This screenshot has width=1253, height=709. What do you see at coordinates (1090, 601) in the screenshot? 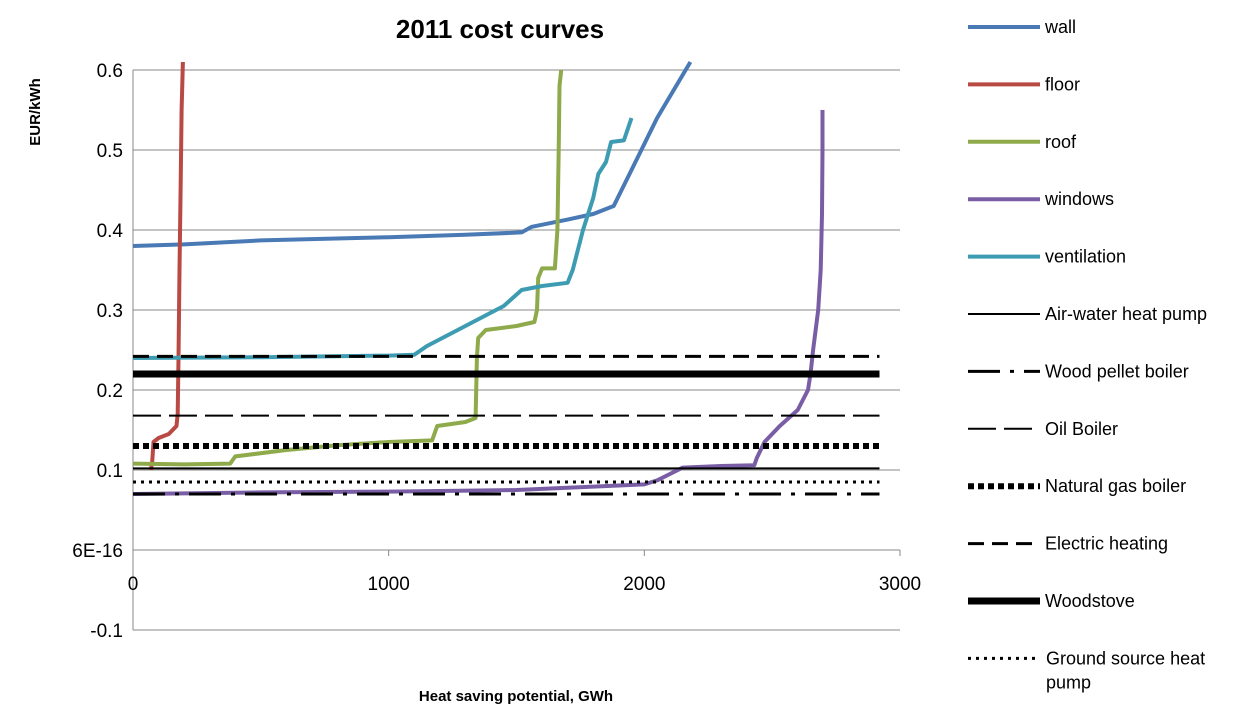
I see `legend-label: Woodstove` at bounding box center [1090, 601].